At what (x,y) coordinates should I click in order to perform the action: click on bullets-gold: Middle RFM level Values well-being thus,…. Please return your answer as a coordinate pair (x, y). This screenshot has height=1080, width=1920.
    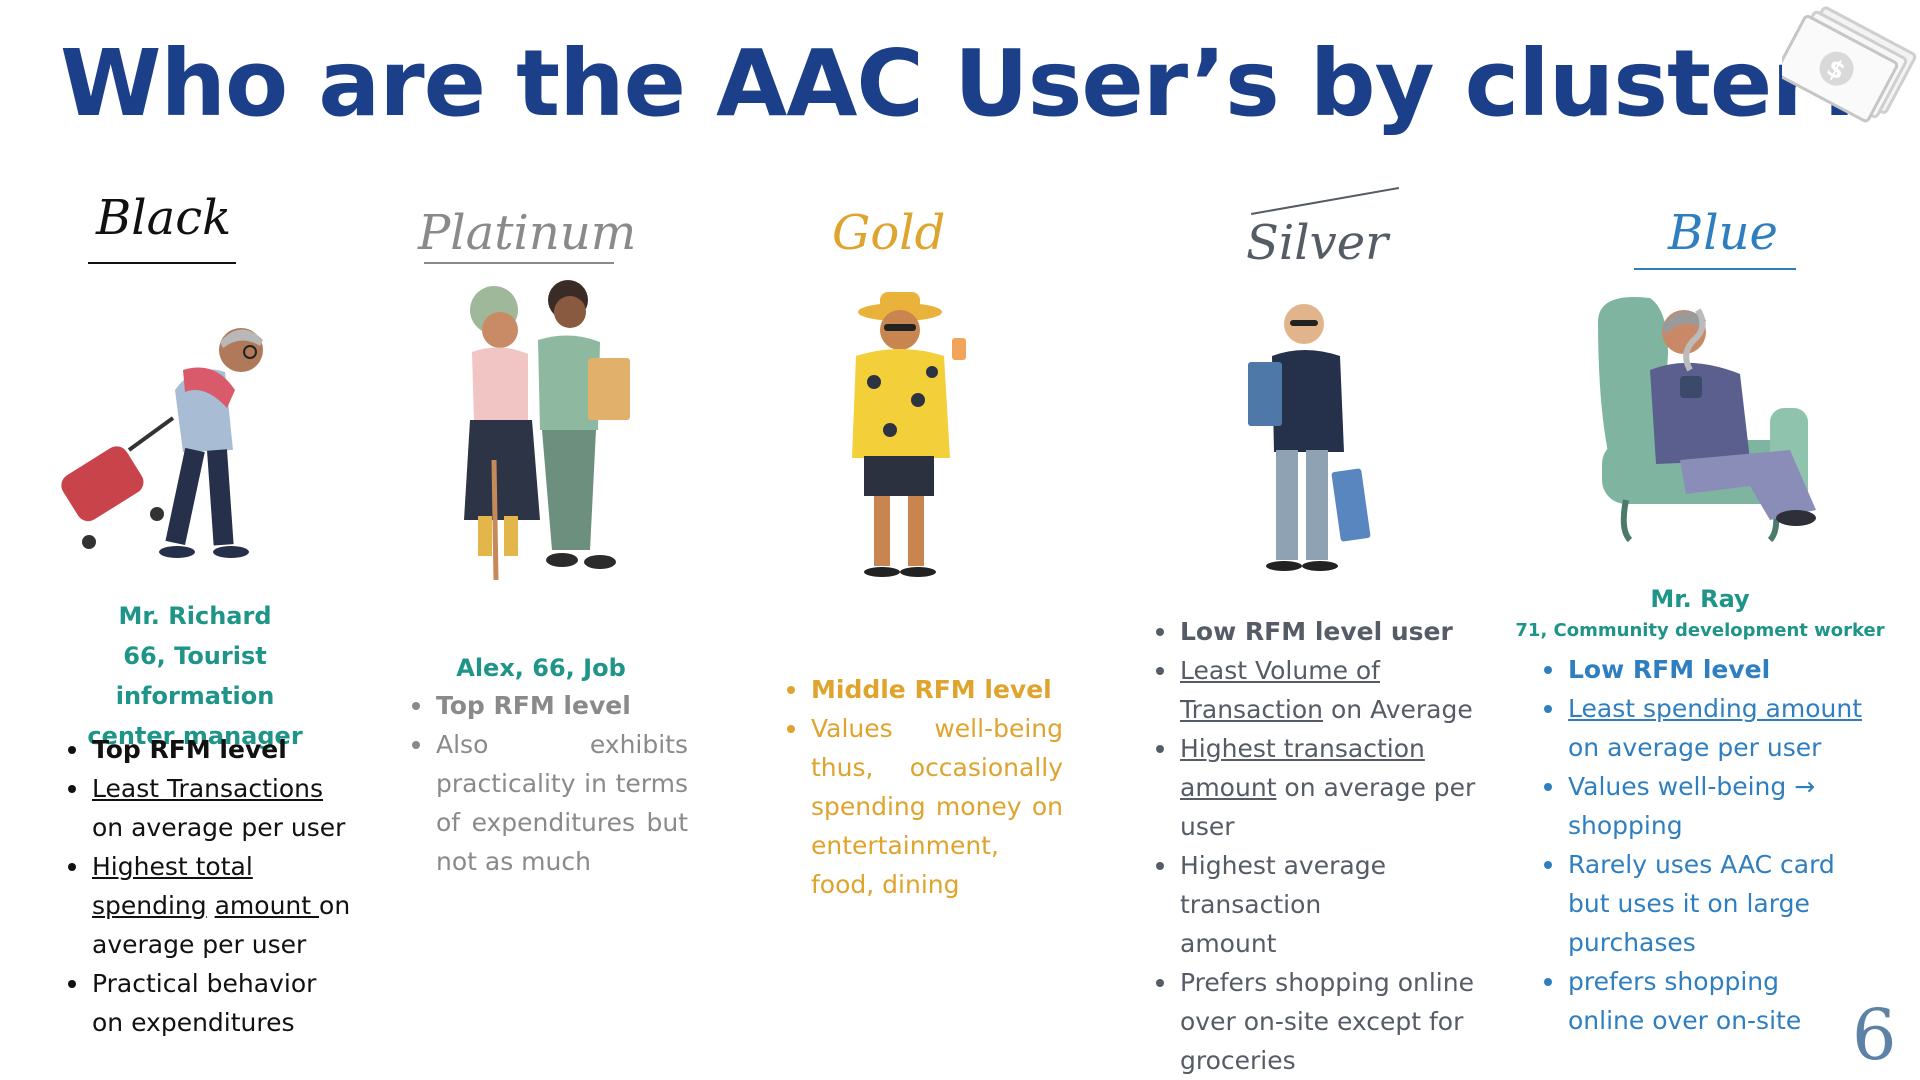
    Looking at the image, I should click on (924, 787).